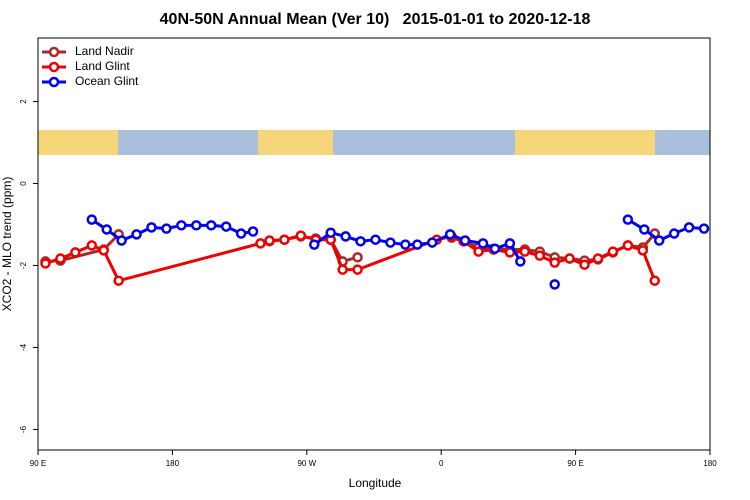 This screenshot has width=750, height=500. What do you see at coordinates (104, 51) in the screenshot?
I see `legend-label: Land Nadir` at bounding box center [104, 51].